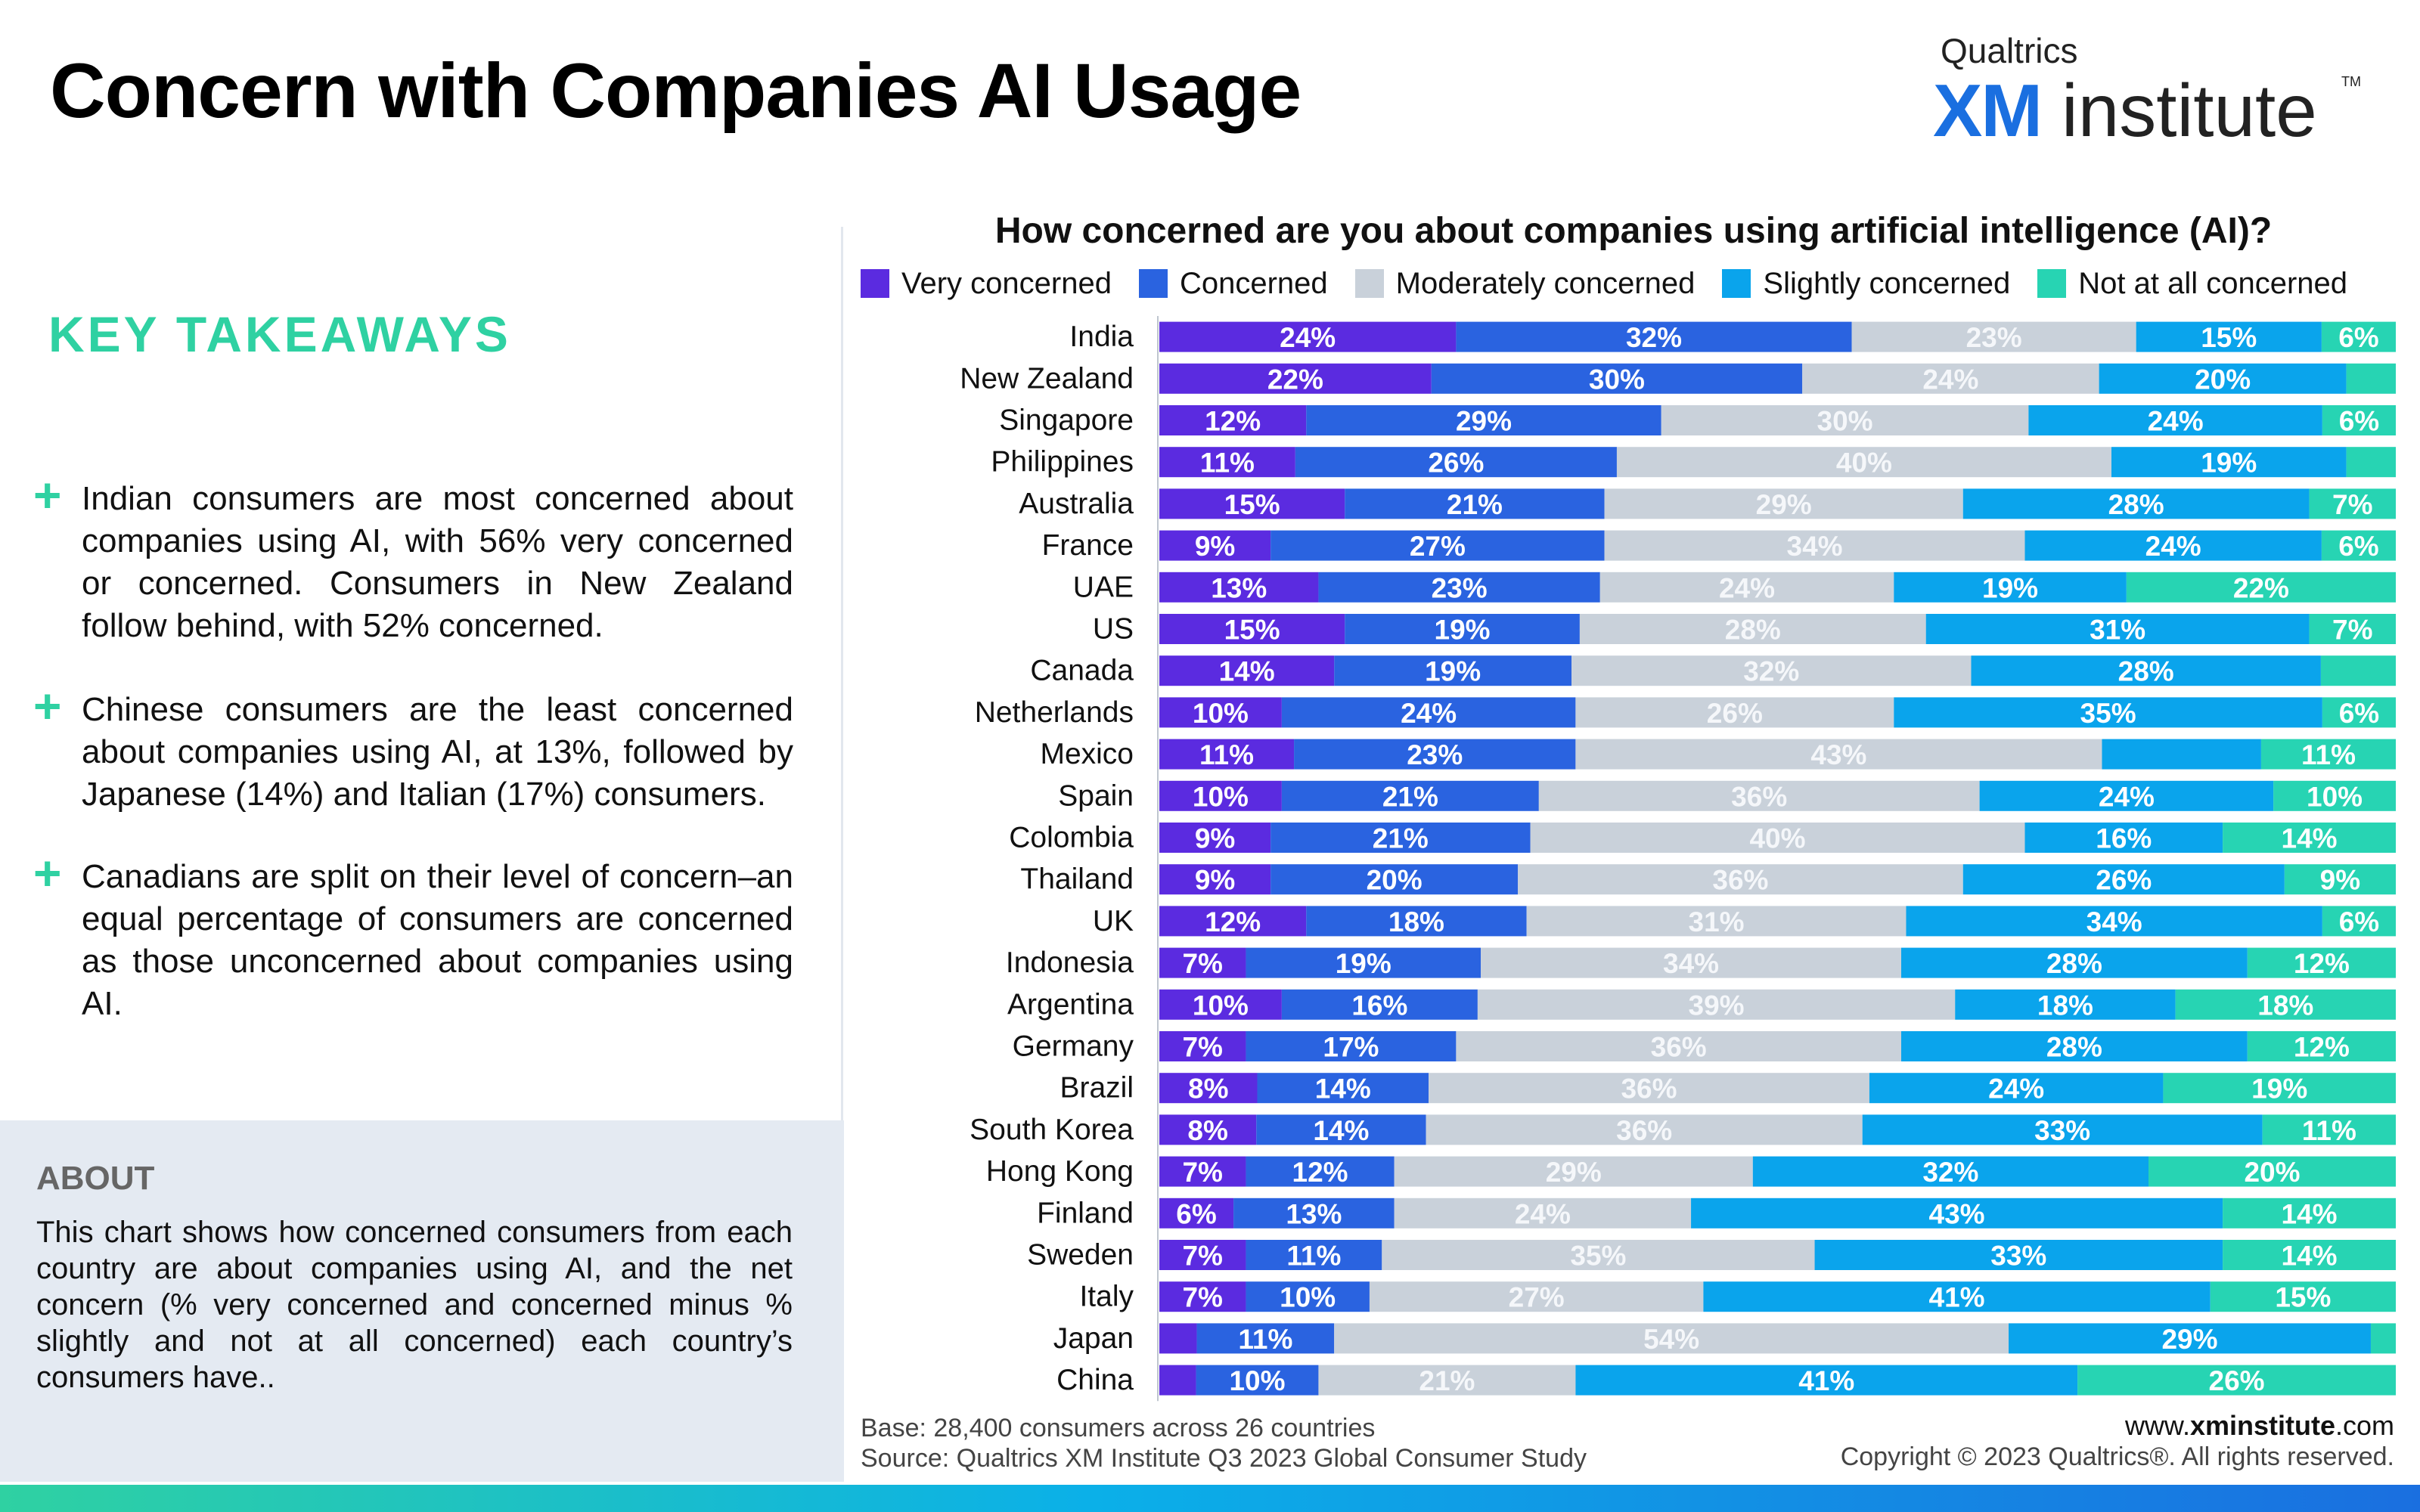  What do you see at coordinates (1113, 921) in the screenshot?
I see `category-label: UK` at bounding box center [1113, 921].